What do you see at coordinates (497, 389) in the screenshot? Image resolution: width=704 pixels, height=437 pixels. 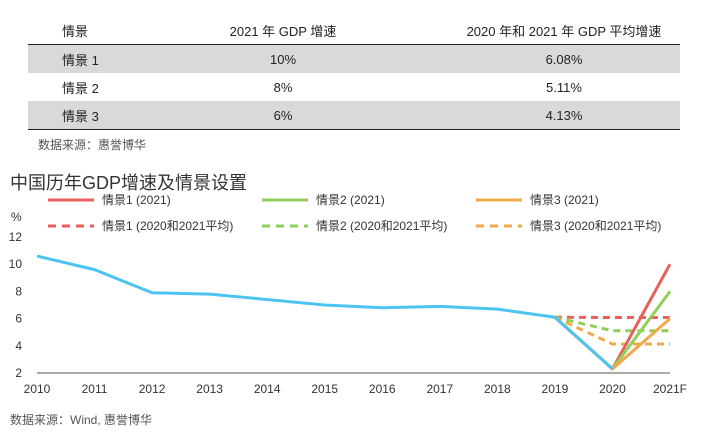 I see `x-tick-label: 2018` at bounding box center [497, 389].